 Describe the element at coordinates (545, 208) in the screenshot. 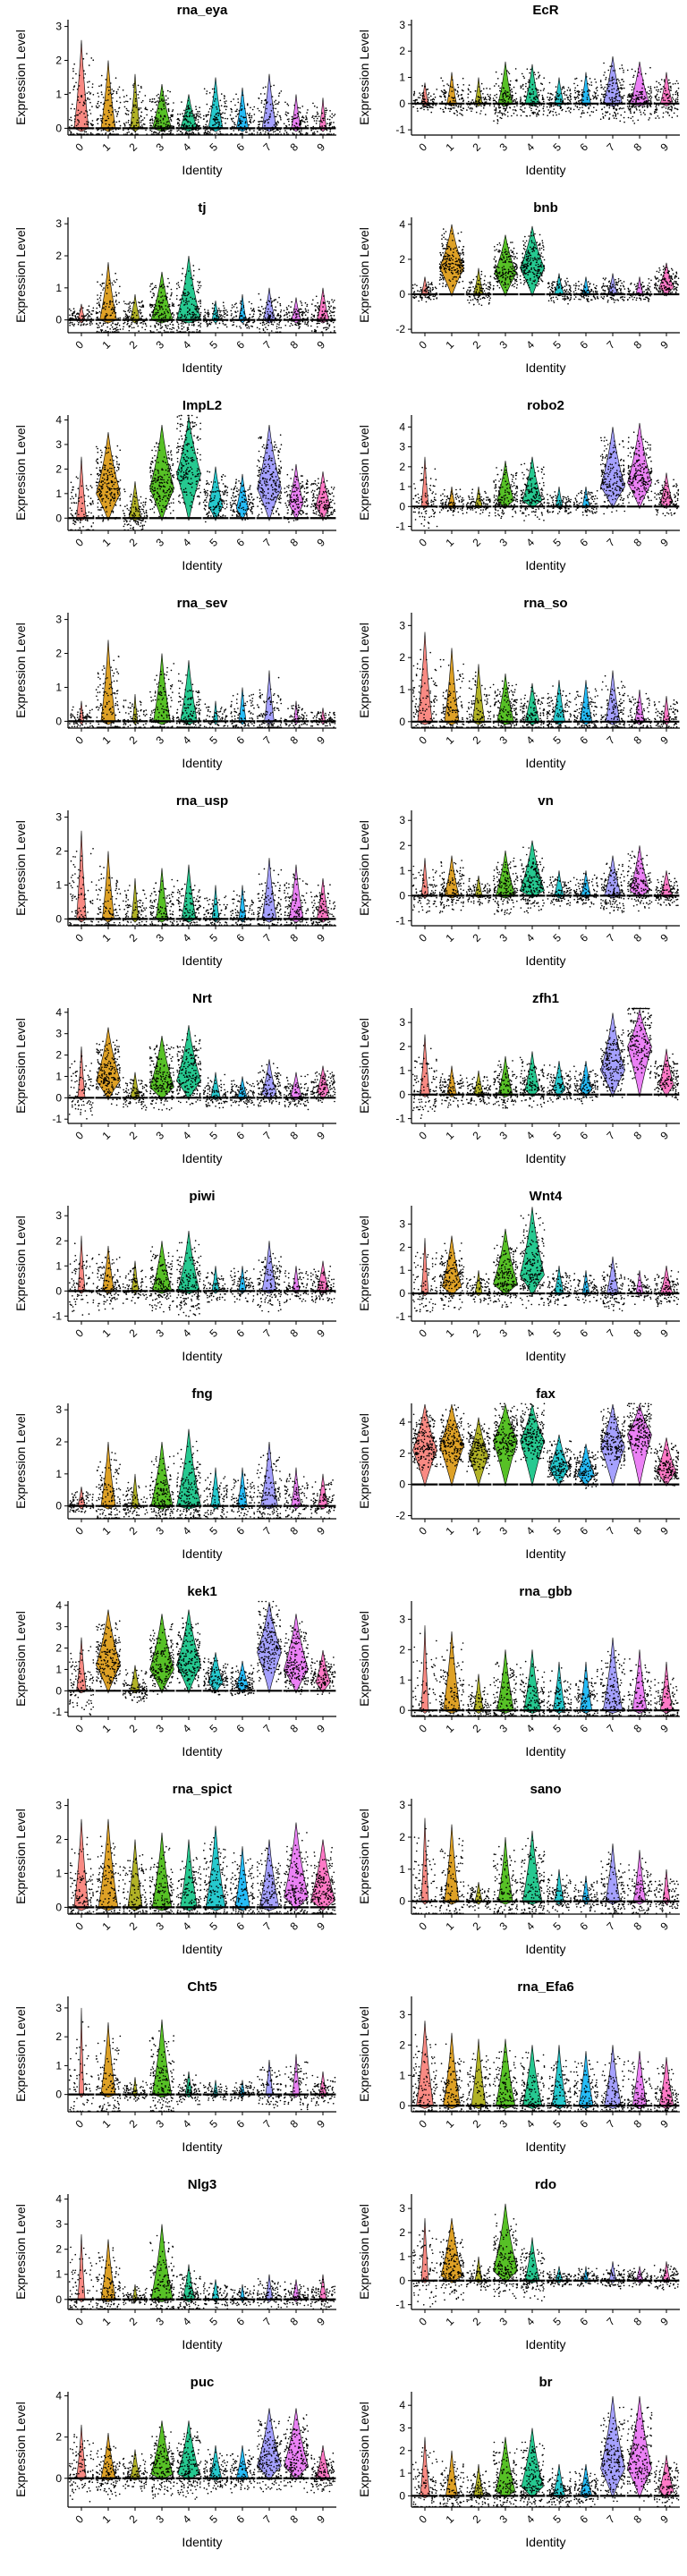

I see `chart-title: bnb` at that location.